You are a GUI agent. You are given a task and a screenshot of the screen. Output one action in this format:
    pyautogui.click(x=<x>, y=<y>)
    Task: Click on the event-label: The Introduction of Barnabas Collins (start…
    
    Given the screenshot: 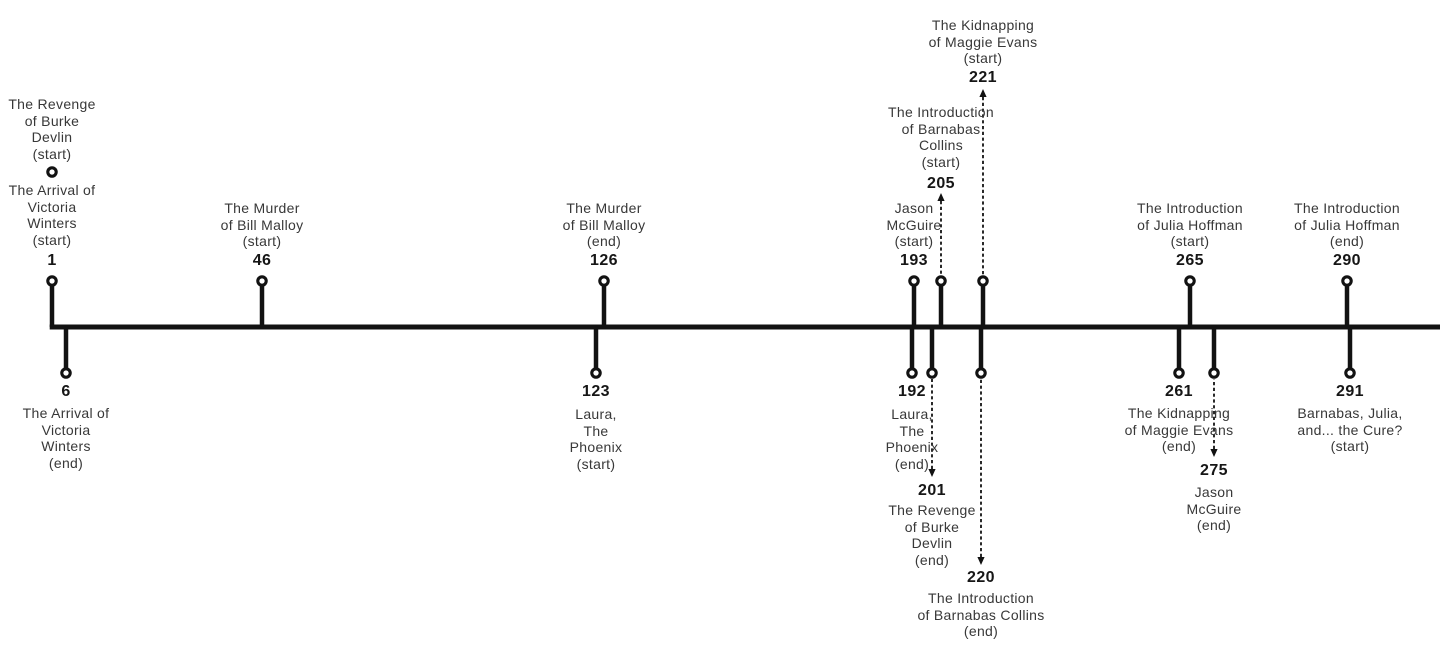 What is the action you would take?
    pyautogui.click(x=941, y=137)
    